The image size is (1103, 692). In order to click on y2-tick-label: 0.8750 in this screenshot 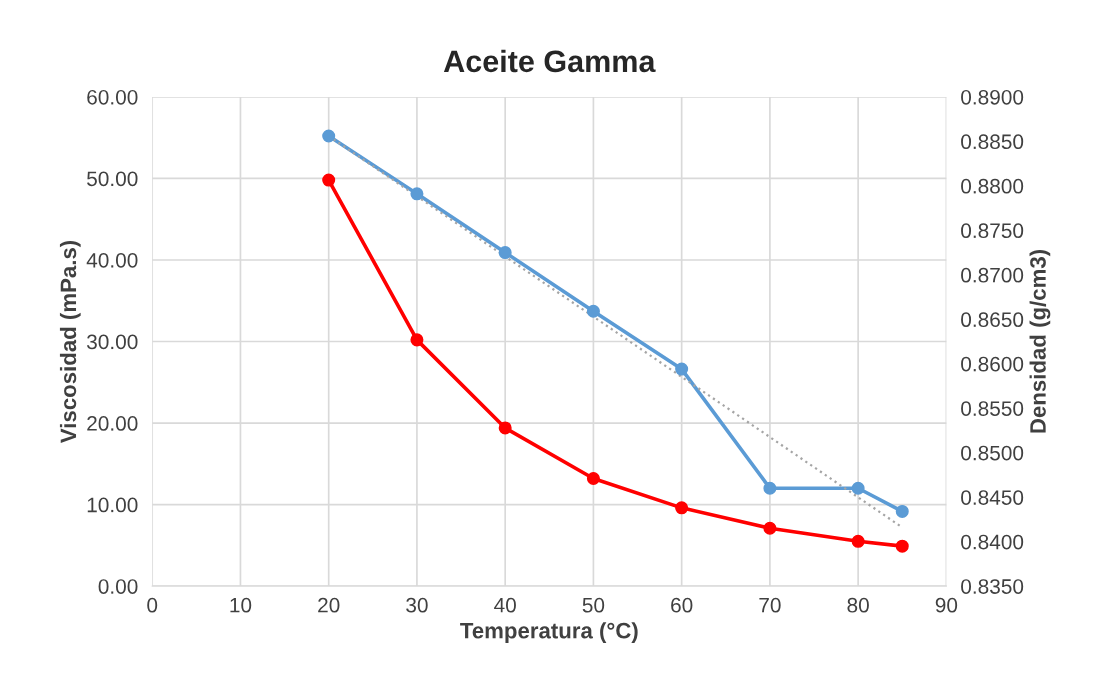, I will do `click(992, 231)`.